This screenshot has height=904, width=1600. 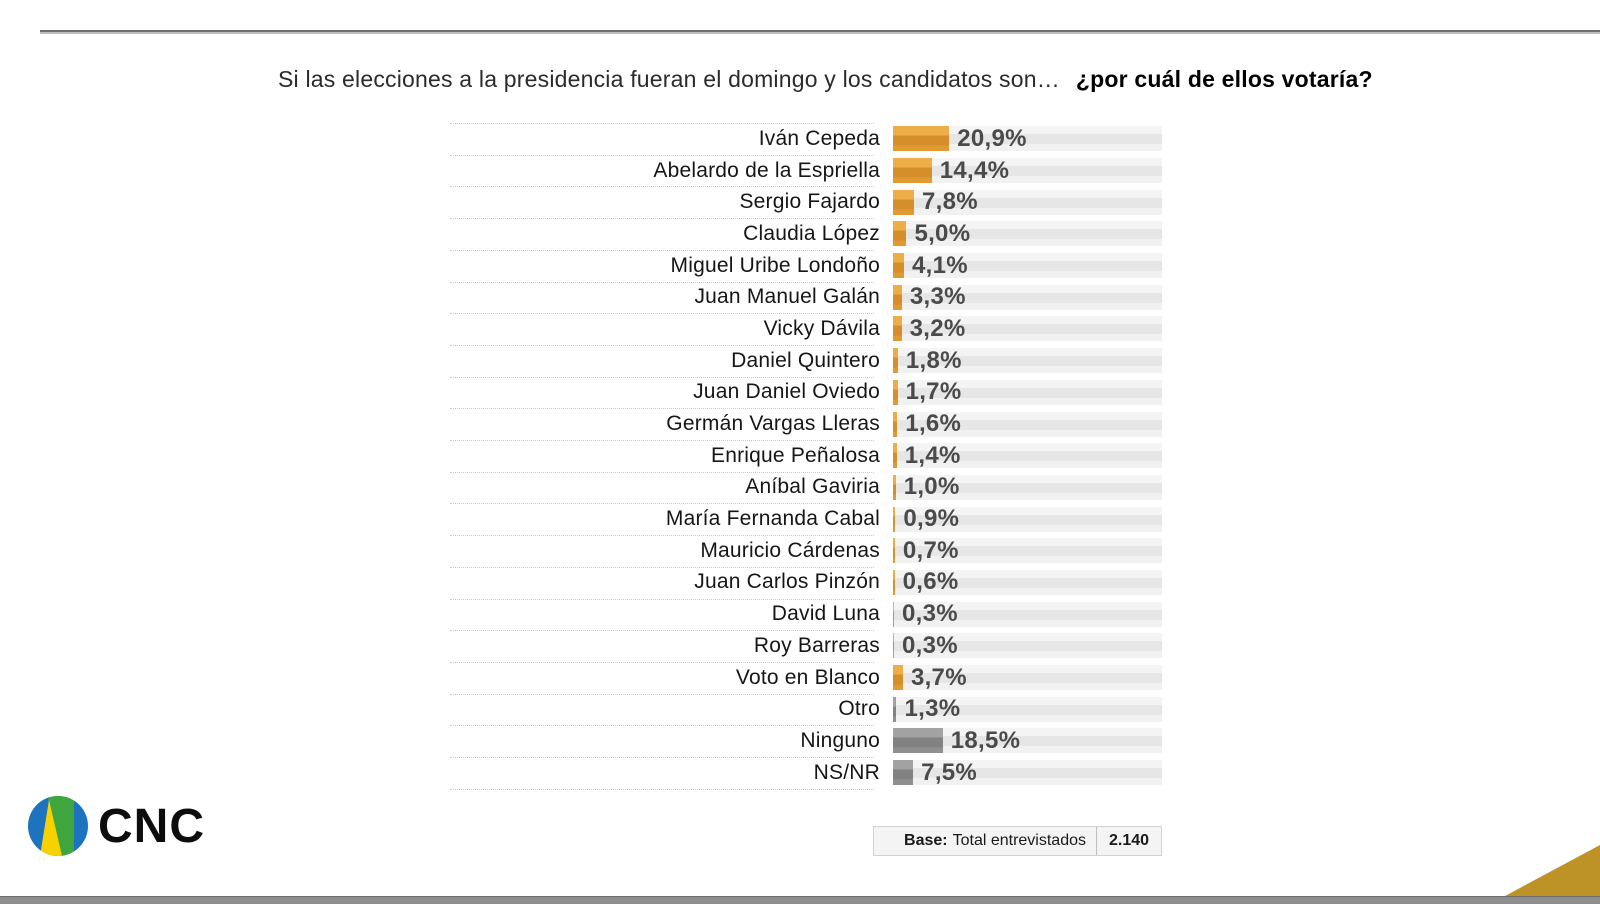 I want to click on chart-row: Ninguno 18,5%, so click(x=806, y=741).